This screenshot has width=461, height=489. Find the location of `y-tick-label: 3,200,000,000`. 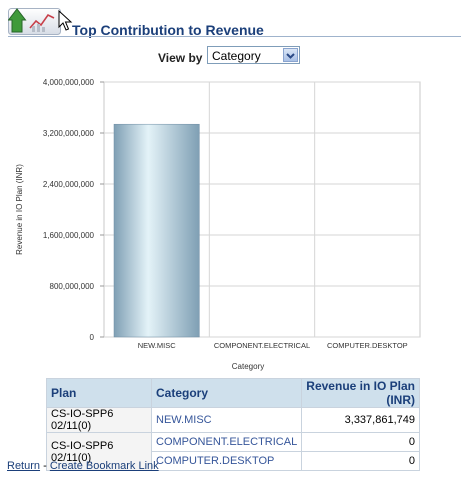

y-tick-label: 3,200,000,000 is located at coordinates (69, 133).